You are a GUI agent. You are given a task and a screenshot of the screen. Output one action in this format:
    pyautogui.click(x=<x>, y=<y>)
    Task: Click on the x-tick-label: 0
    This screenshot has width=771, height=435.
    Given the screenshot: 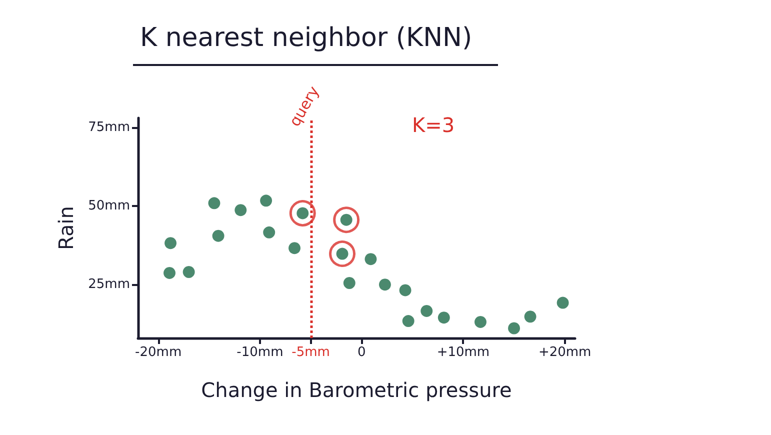 What is the action you would take?
    pyautogui.click(x=361, y=352)
    